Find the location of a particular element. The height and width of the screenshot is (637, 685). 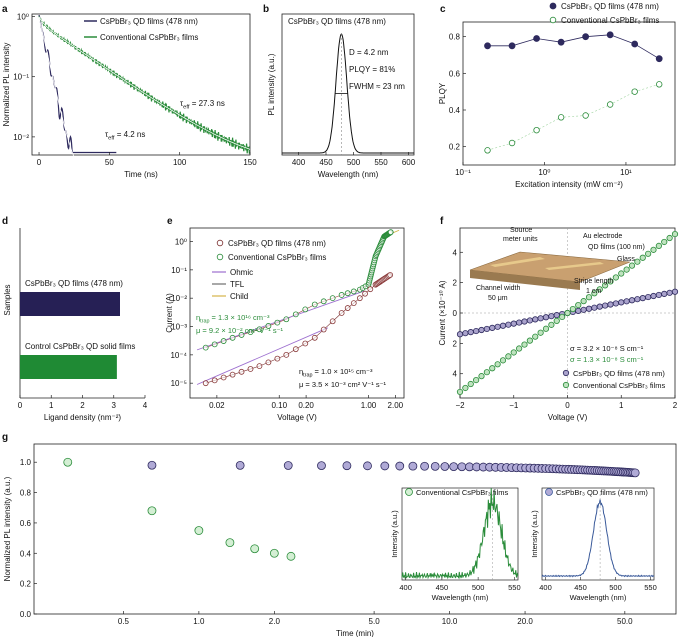

x-tick-label: 3 is located at coordinates (114, 405).